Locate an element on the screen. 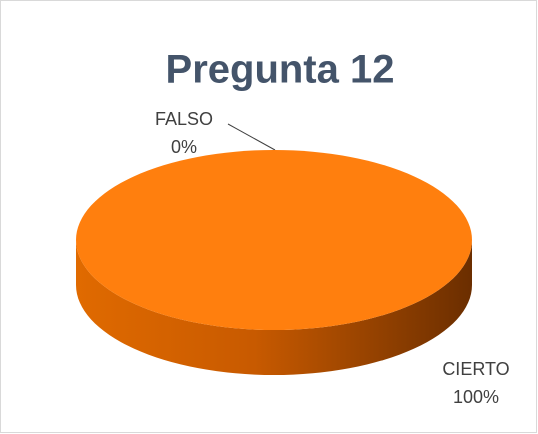  data-label-category: FALSO is located at coordinates (184, 119).